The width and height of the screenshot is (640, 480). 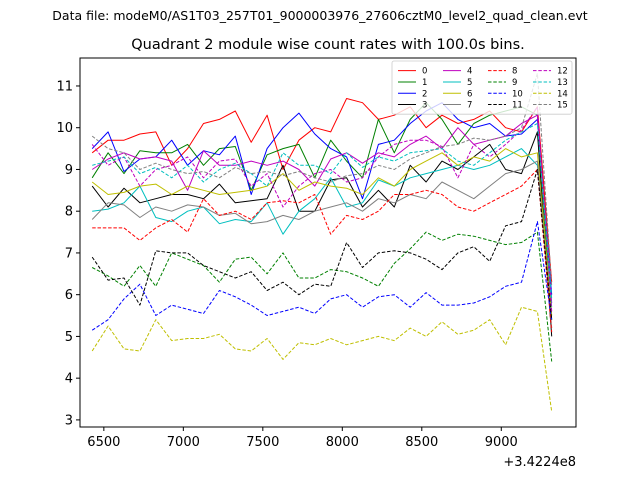 I want to click on legend-label-8: 8, so click(x=514, y=72).